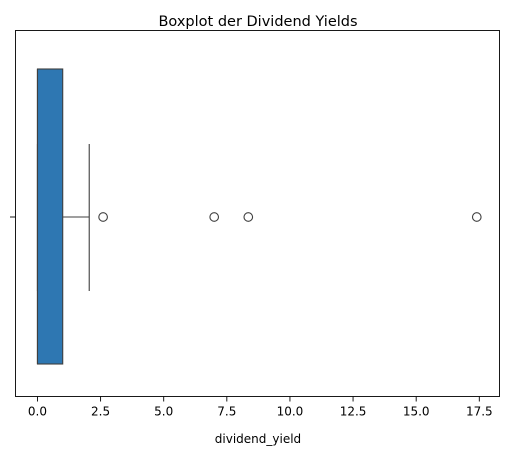  I want to click on x-axis-label: dividend_yield, so click(258, 439).